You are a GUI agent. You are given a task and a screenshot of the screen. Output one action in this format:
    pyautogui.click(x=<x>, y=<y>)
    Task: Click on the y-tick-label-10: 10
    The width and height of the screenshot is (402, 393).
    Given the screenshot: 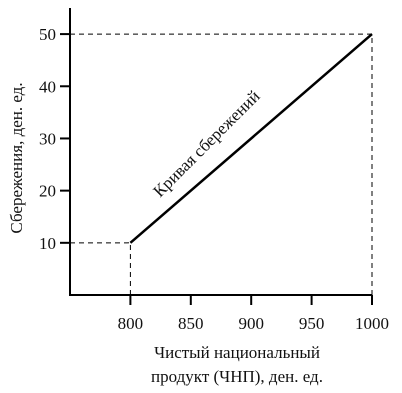 What is the action you would take?
    pyautogui.click(x=47, y=243)
    